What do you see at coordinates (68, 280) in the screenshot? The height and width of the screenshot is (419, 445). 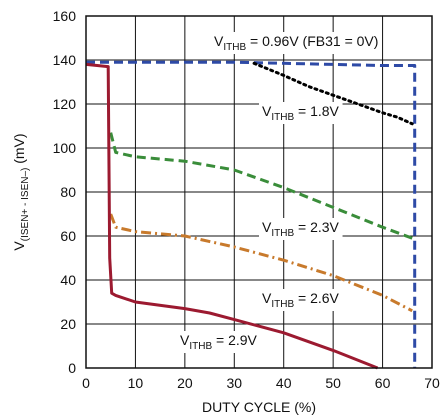 I see `y-tick-label: 40` at bounding box center [68, 280].